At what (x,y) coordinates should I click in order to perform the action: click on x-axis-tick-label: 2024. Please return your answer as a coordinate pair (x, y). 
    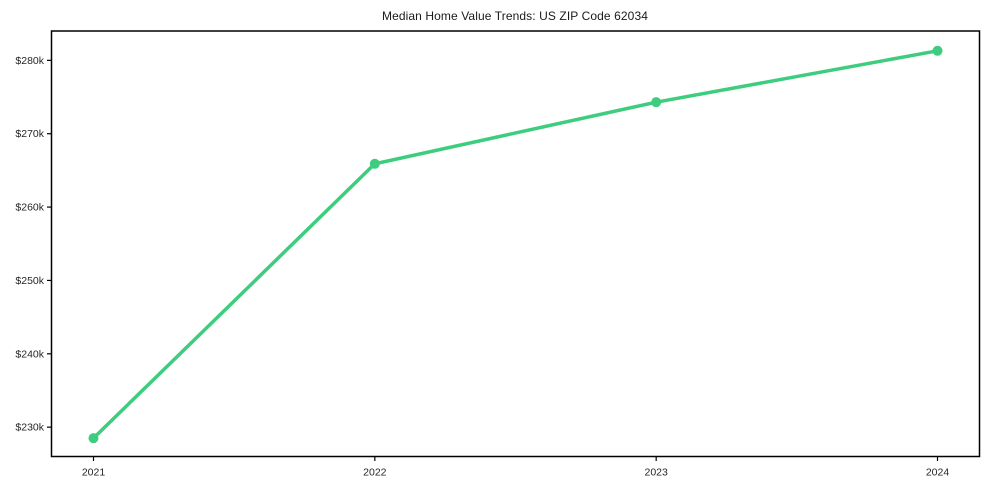
    Looking at the image, I should click on (938, 473).